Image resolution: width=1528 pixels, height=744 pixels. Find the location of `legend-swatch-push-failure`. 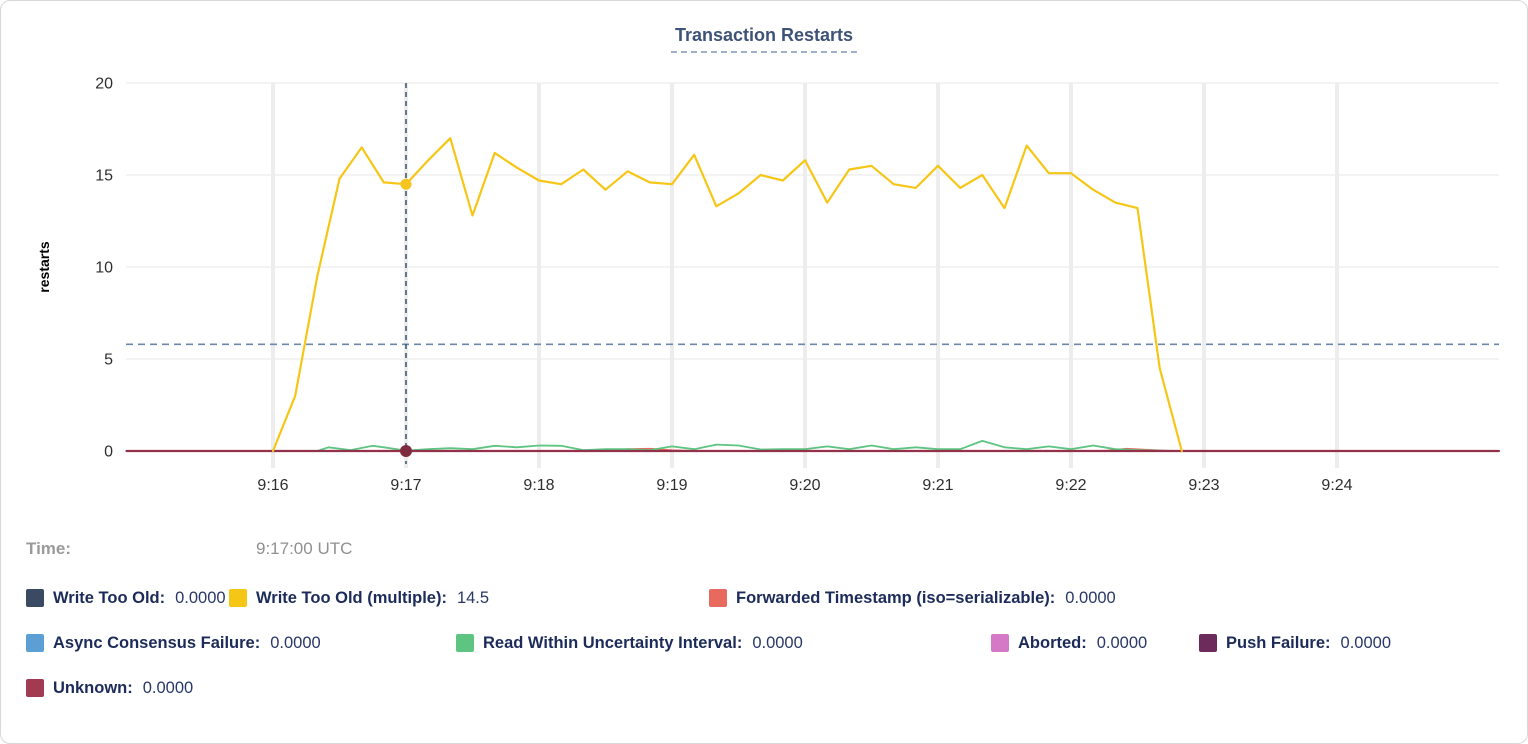

legend-swatch-push-failure is located at coordinates (1208, 643).